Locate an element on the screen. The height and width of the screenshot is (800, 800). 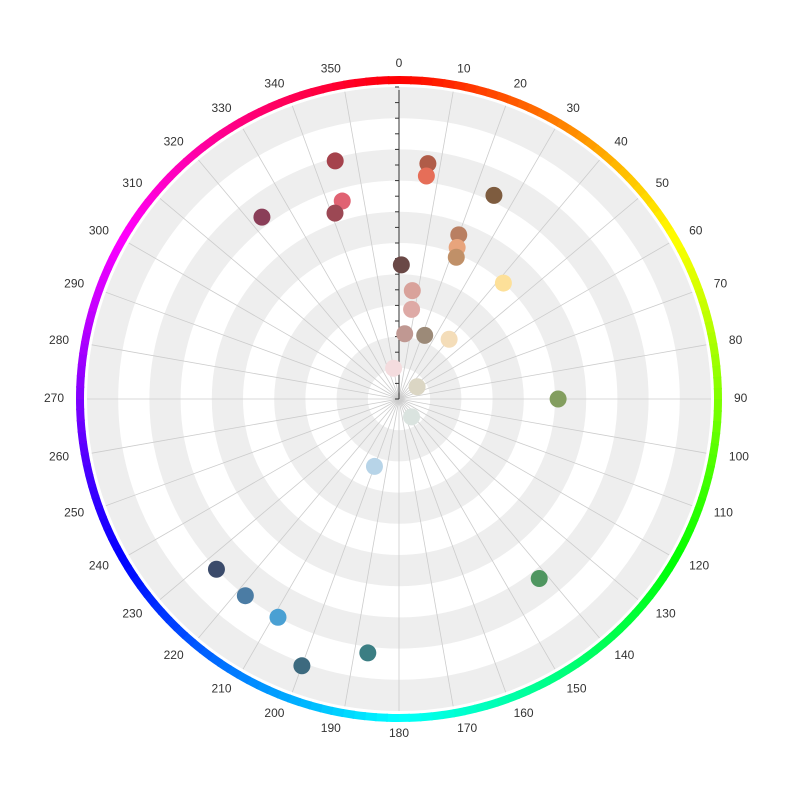
angle-tick-label: 110 is located at coordinates (723, 513).